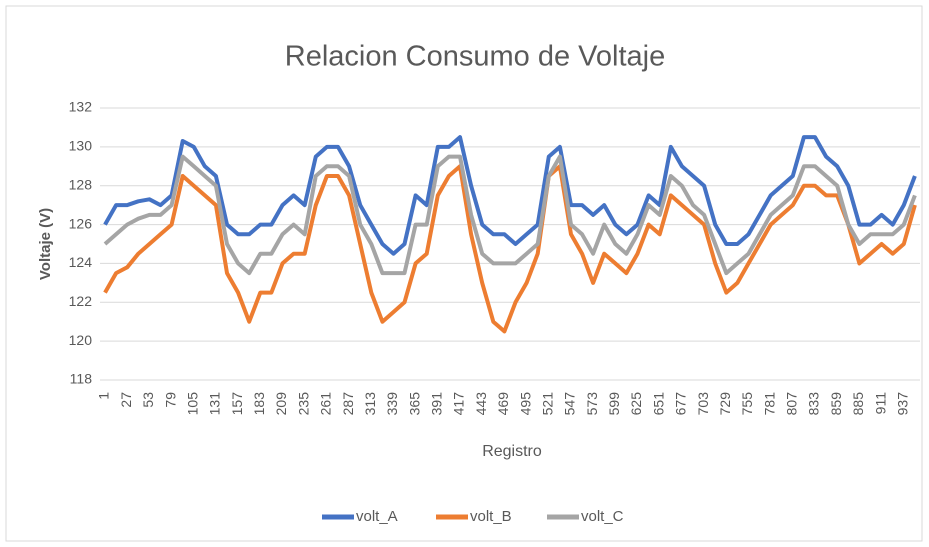 The width and height of the screenshot is (929, 547). I want to click on x-tick-label: 885, so click(858, 404).